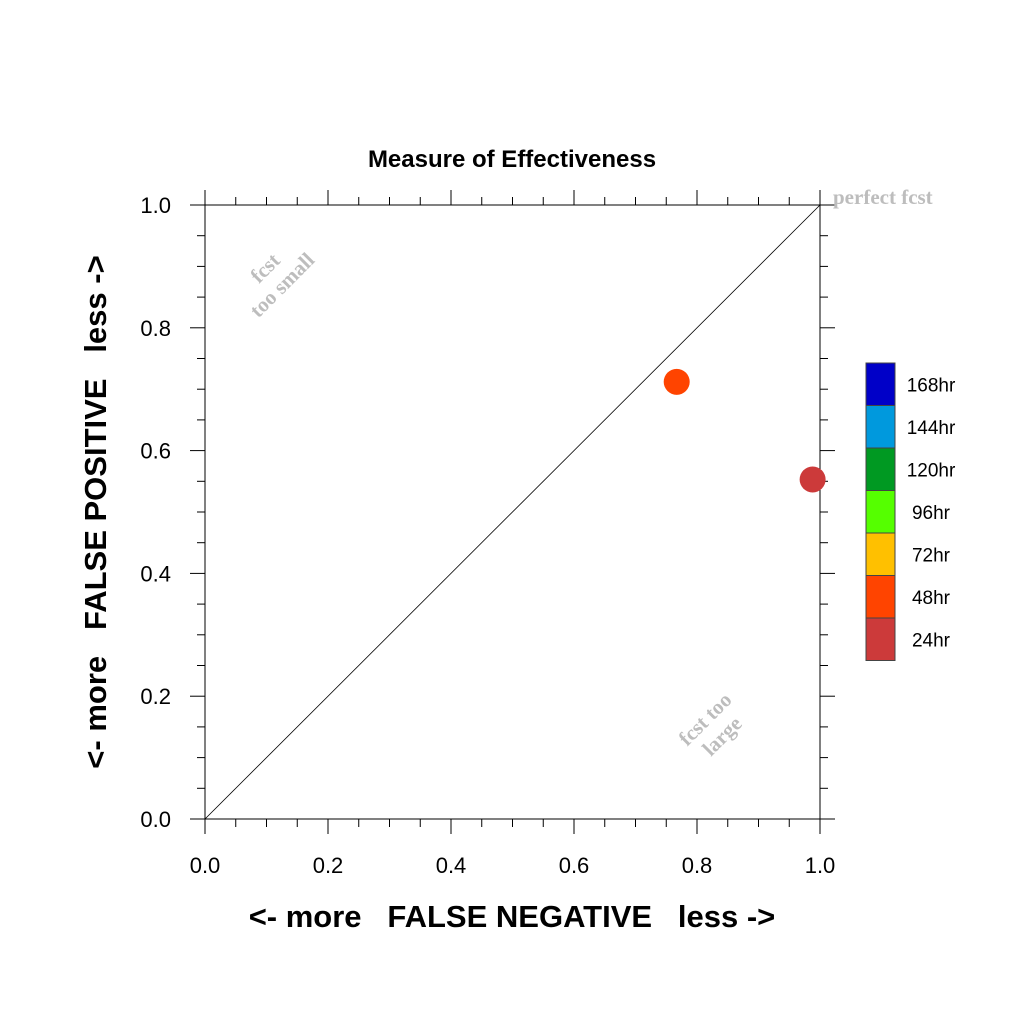 The image size is (1024, 1024). I want to click on data-point-24hr, so click(812, 479).